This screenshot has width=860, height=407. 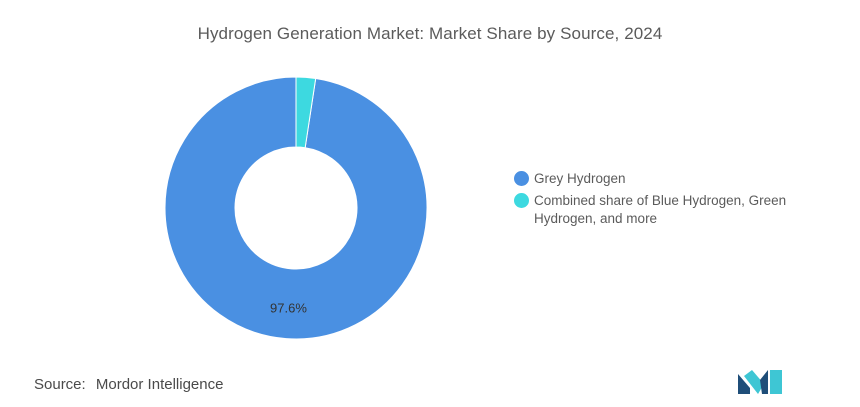 I want to click on slice-combined-share, so click(x=306, y=112).